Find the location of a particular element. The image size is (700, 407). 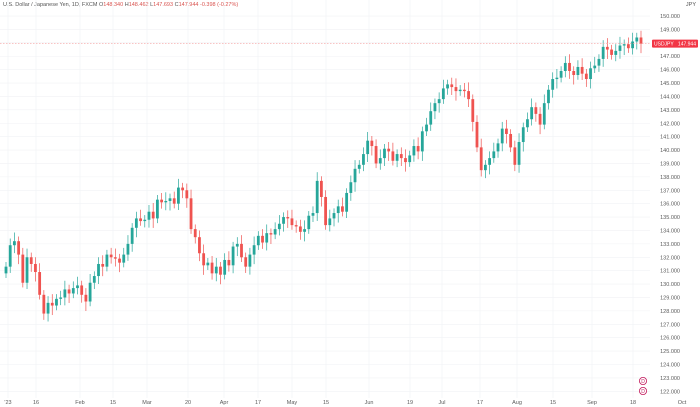

y-tick-label: 142.000 is located at coordinates (670, 124).